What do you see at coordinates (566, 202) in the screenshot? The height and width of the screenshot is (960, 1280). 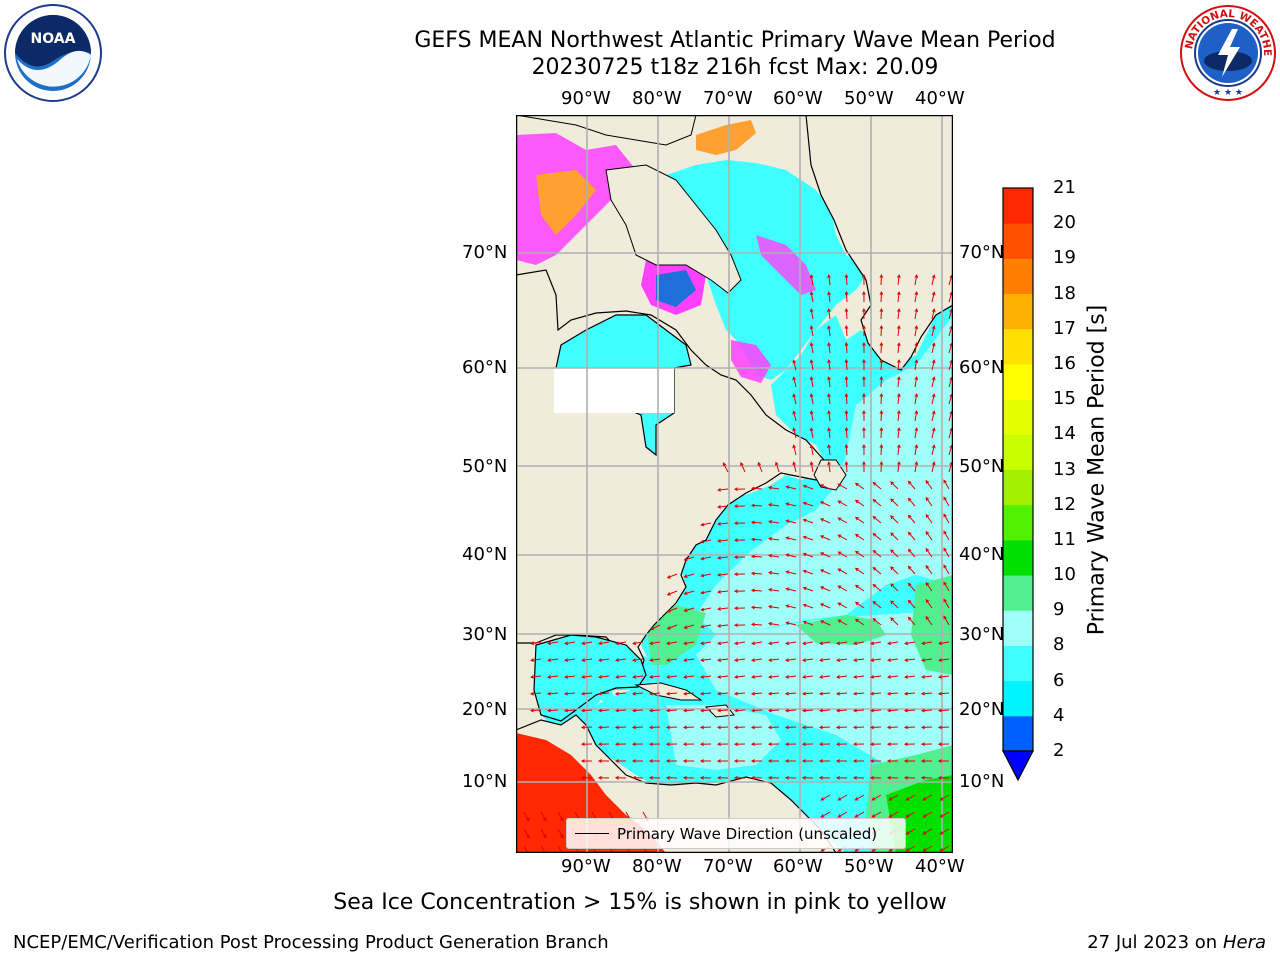 I see `sea-ice-arctic-islands` at bounding box center [566, 202].